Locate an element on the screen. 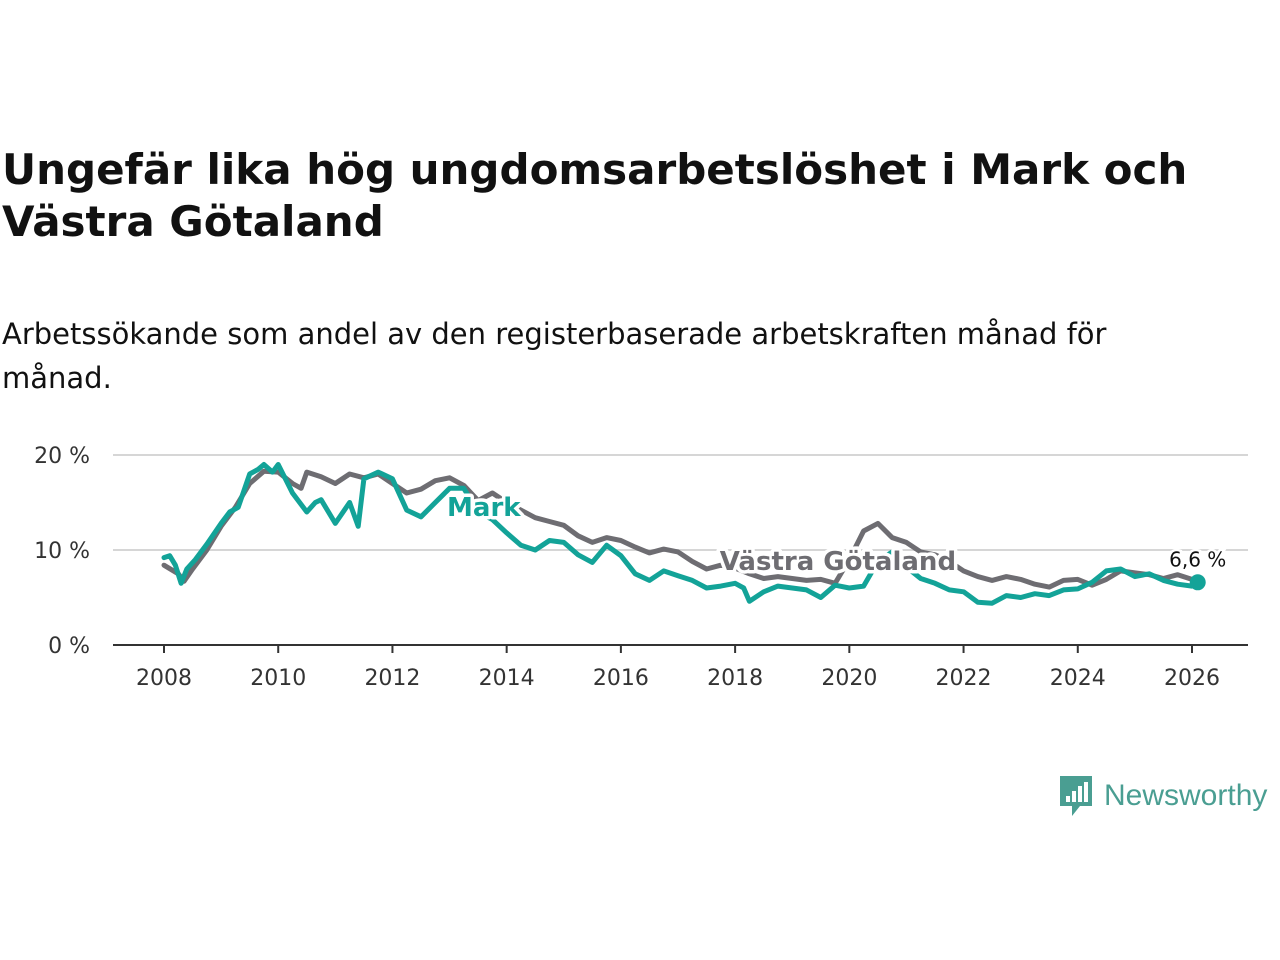 The width and height of the screenshot is (1280, 960). x-axis-ticks: 2008 2010 2012 2014 2016 2018 2020 2022 2024 2026 is located at coordinates (678, 668).